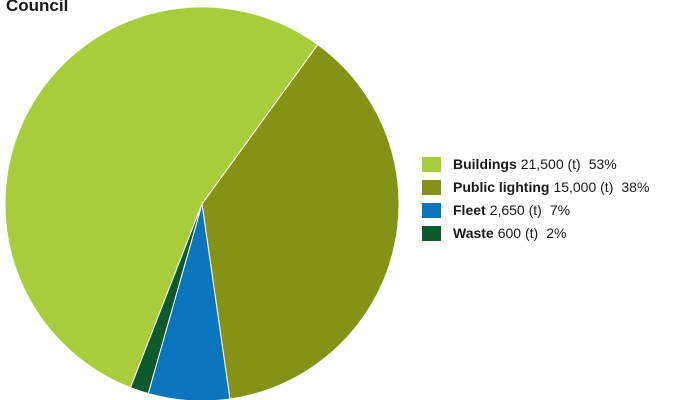  I want to click on legend-item: Waste 600 (t) 2%, so click(535, 233).